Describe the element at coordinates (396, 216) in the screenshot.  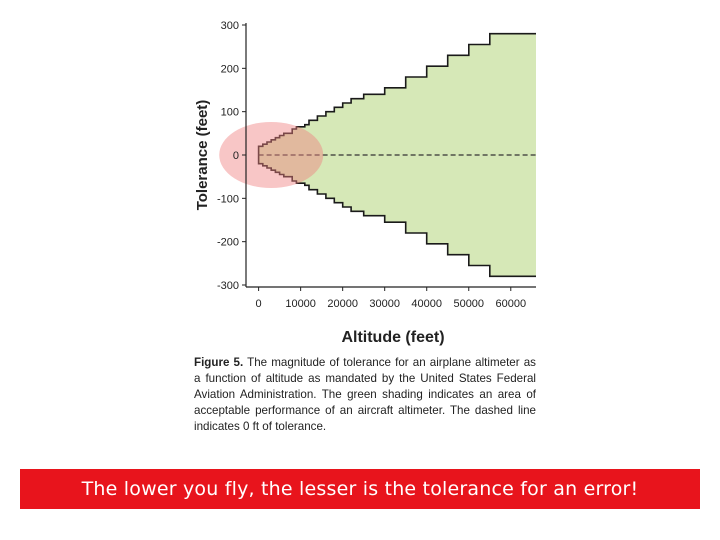
I see `lower-tolerance-line` at that location.